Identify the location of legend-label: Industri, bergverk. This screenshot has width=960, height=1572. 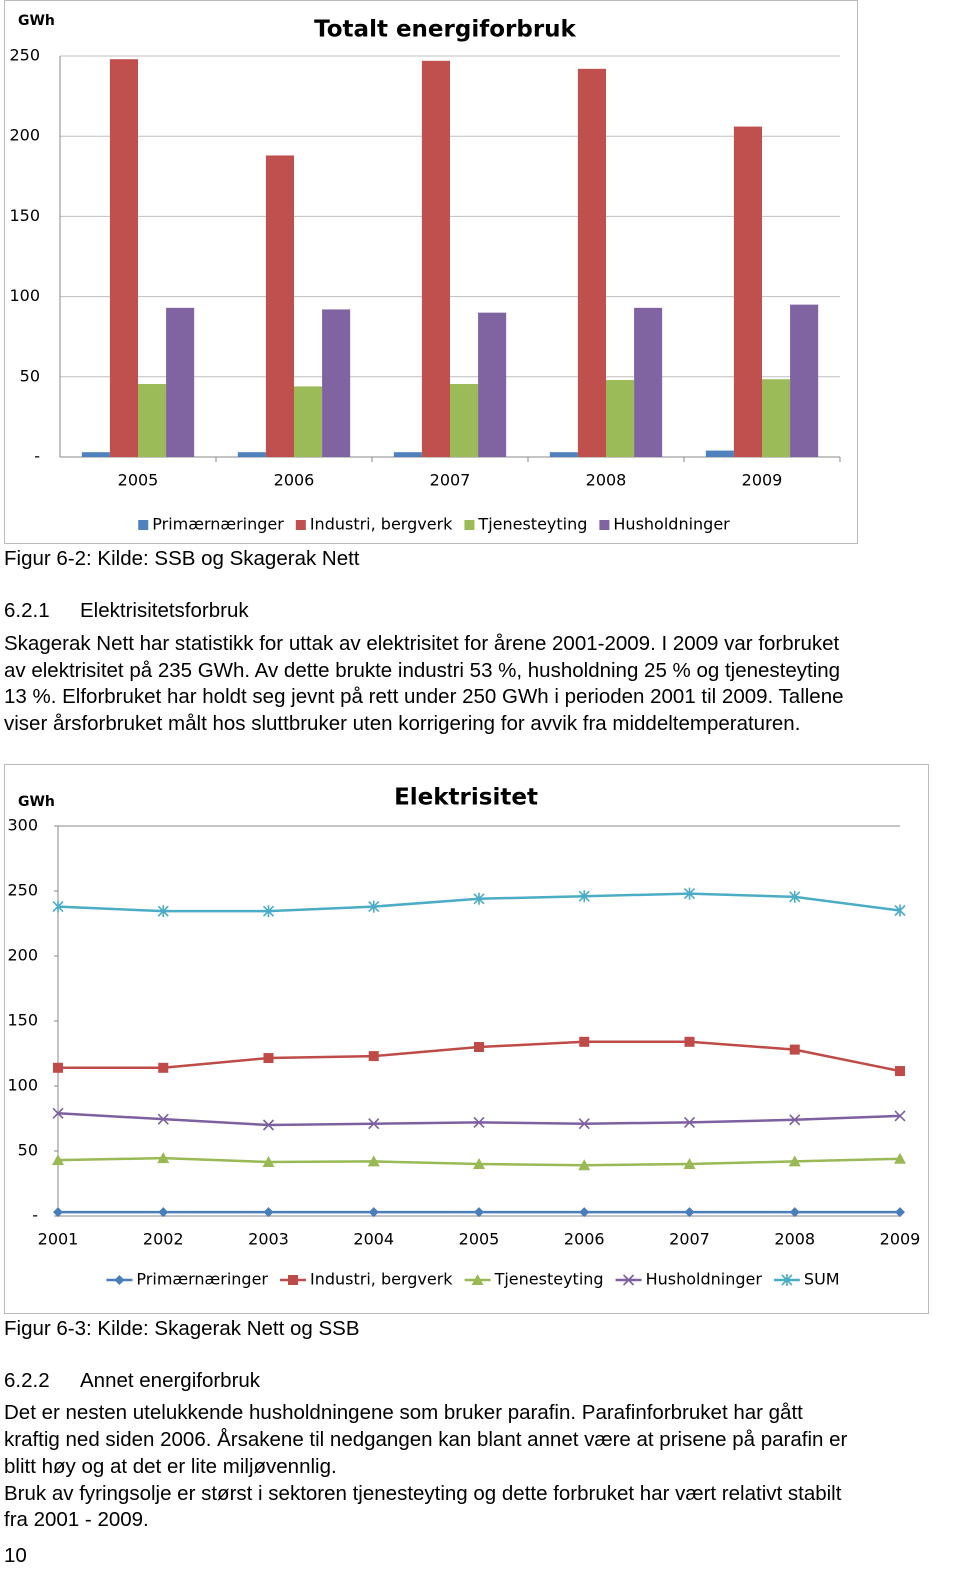
(381, 524).